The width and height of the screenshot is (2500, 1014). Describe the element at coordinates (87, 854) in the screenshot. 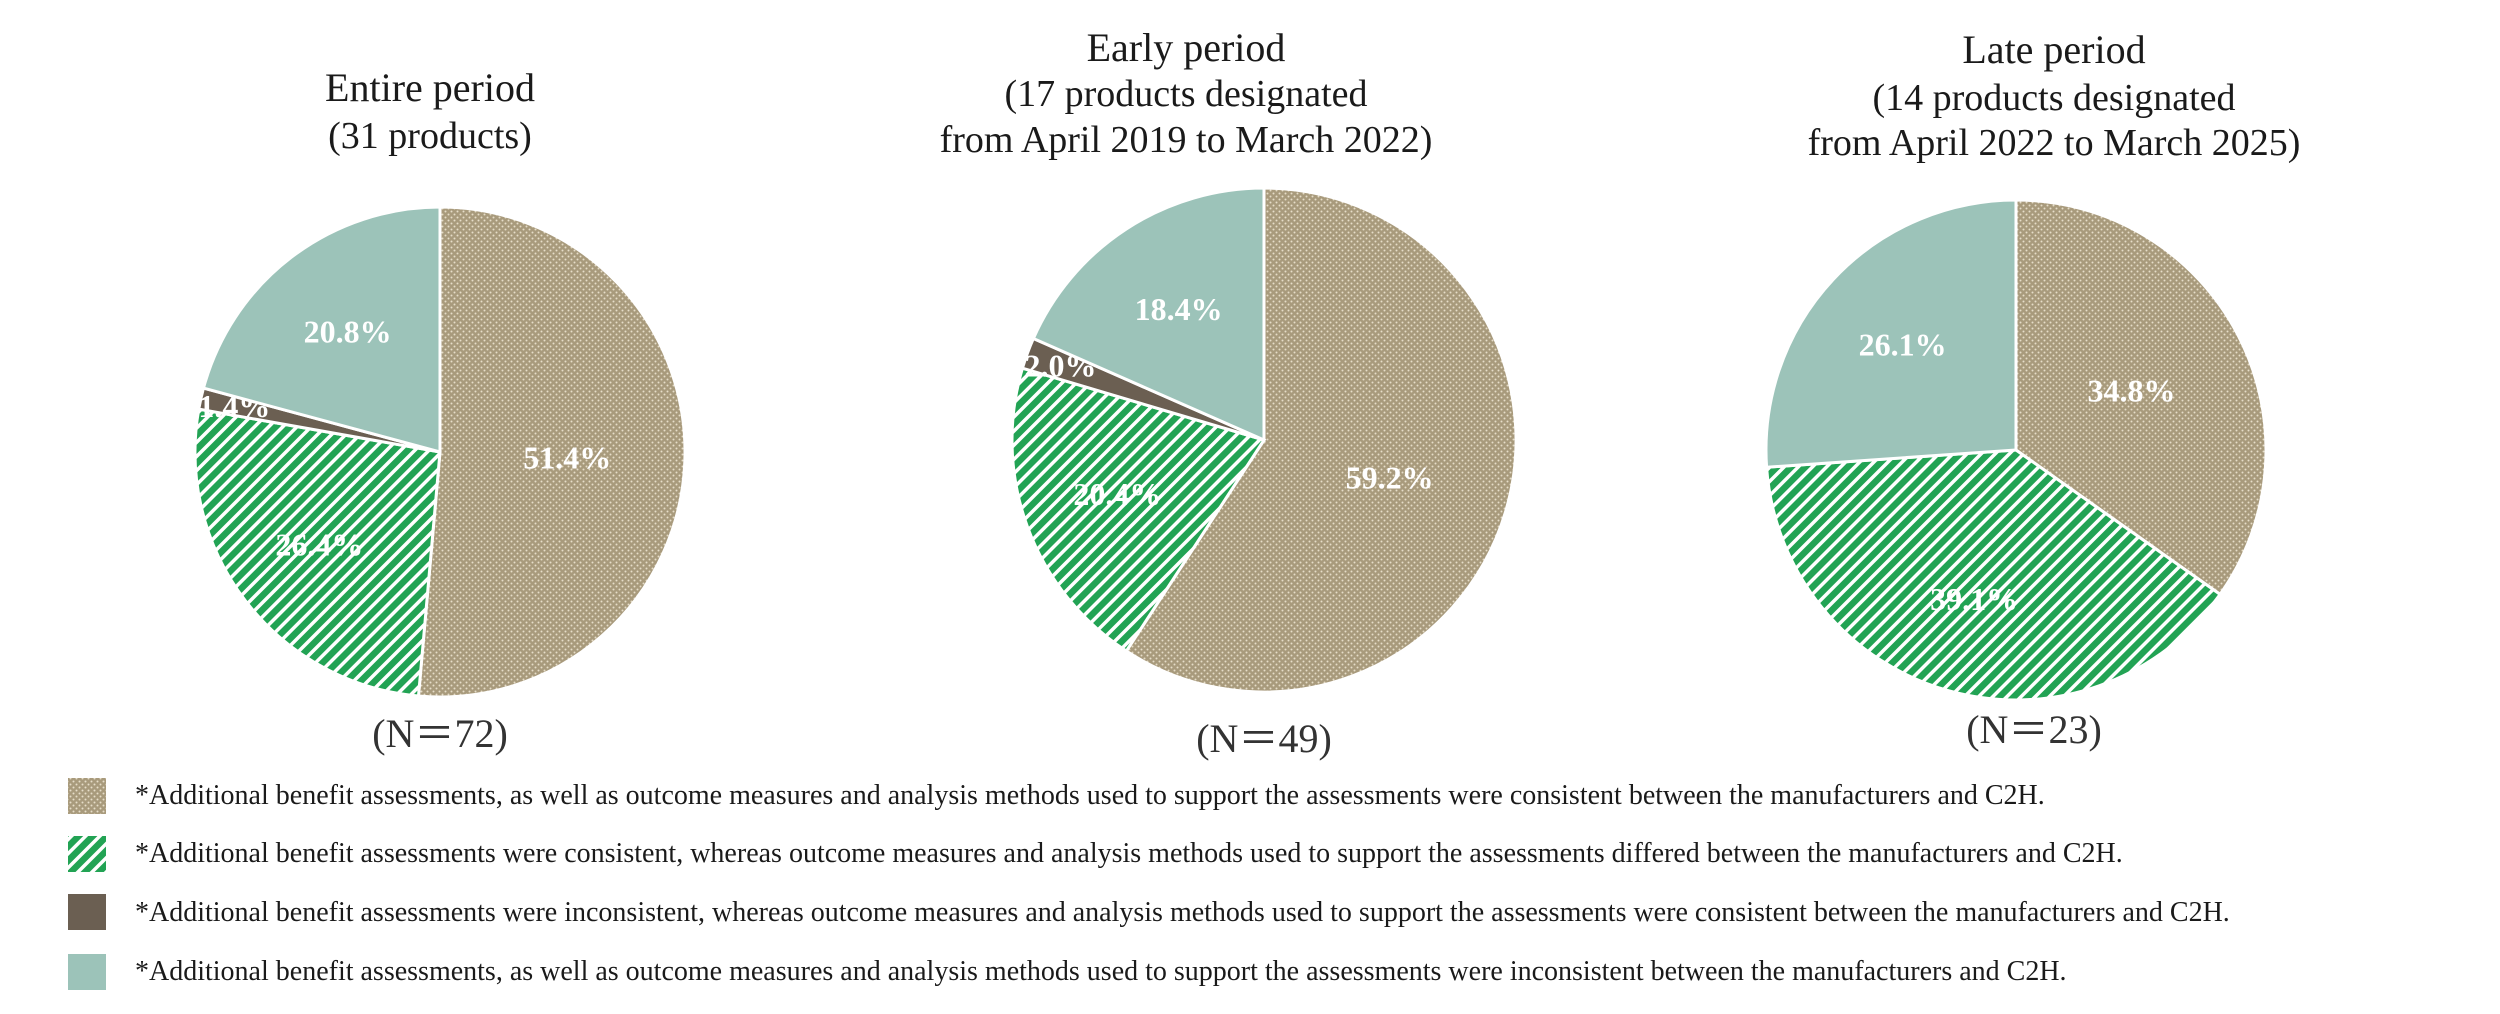

I see `legend-swatch-striped` at that location.